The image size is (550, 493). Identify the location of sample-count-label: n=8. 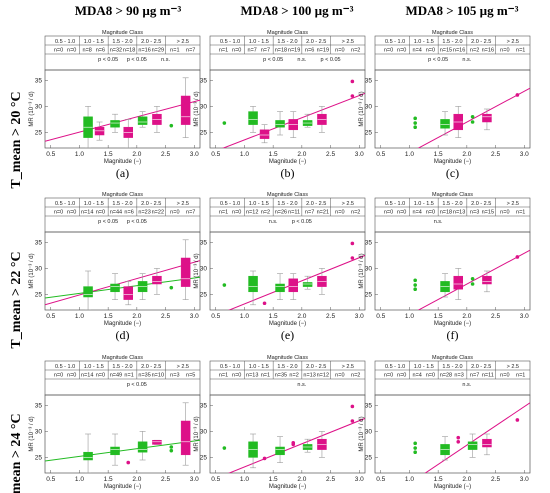
(87, 51).